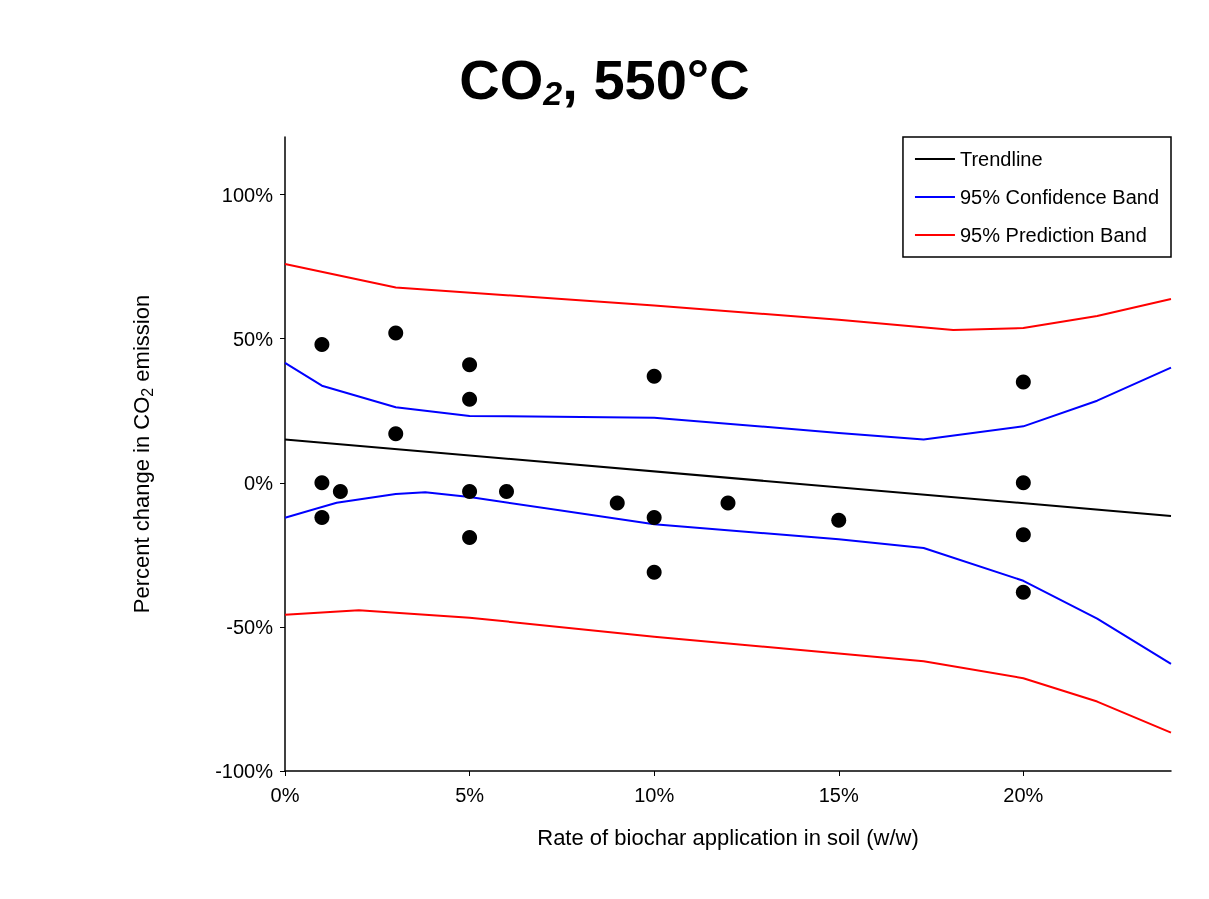  I want to click on y-tick-label: 100%, so click(247, 194).